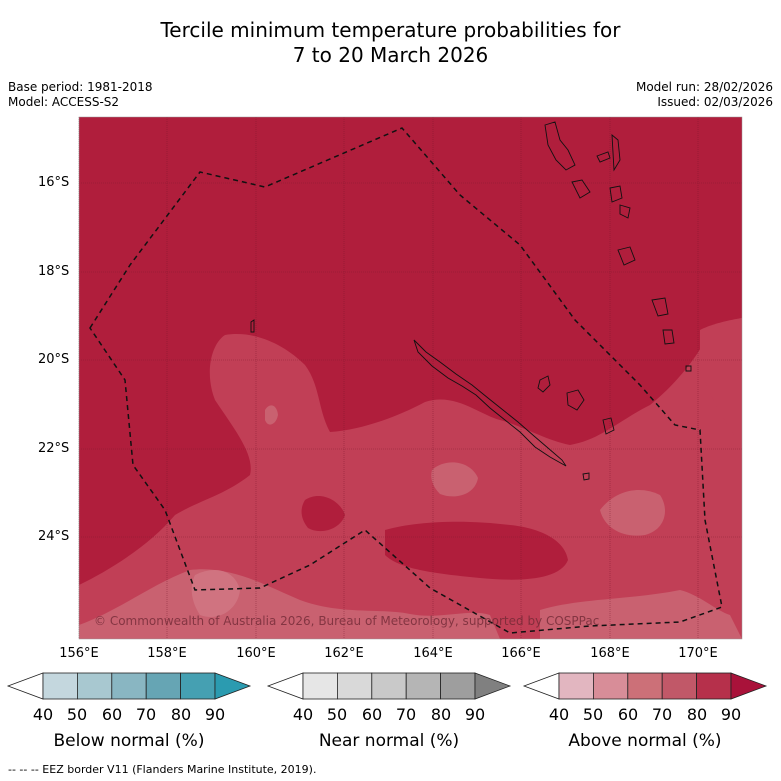  What do you see at coordinates (303, 714) in the screenshot?
I see `near-tick: 40` at bounding box center [303, 714].